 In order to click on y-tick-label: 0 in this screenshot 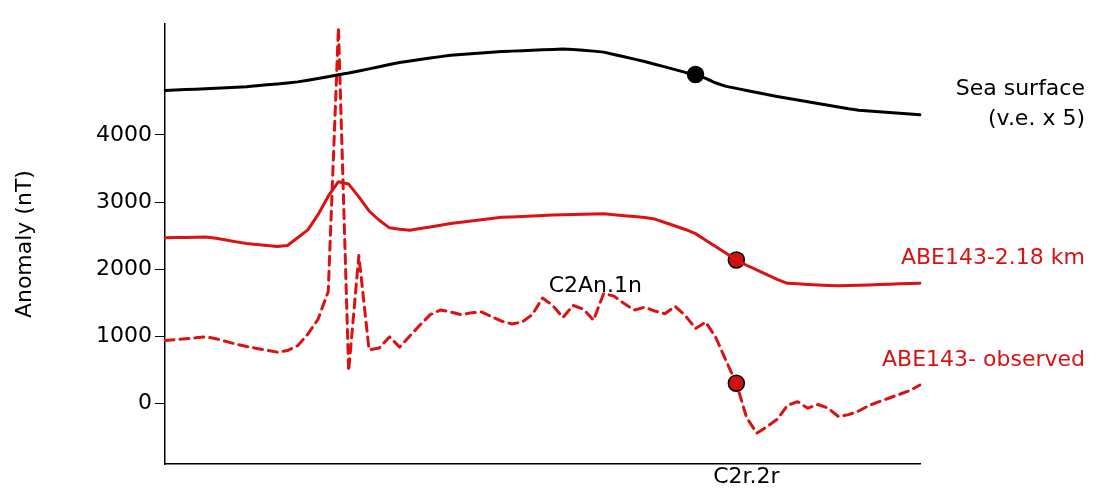, I will do `click(145, 402)`.